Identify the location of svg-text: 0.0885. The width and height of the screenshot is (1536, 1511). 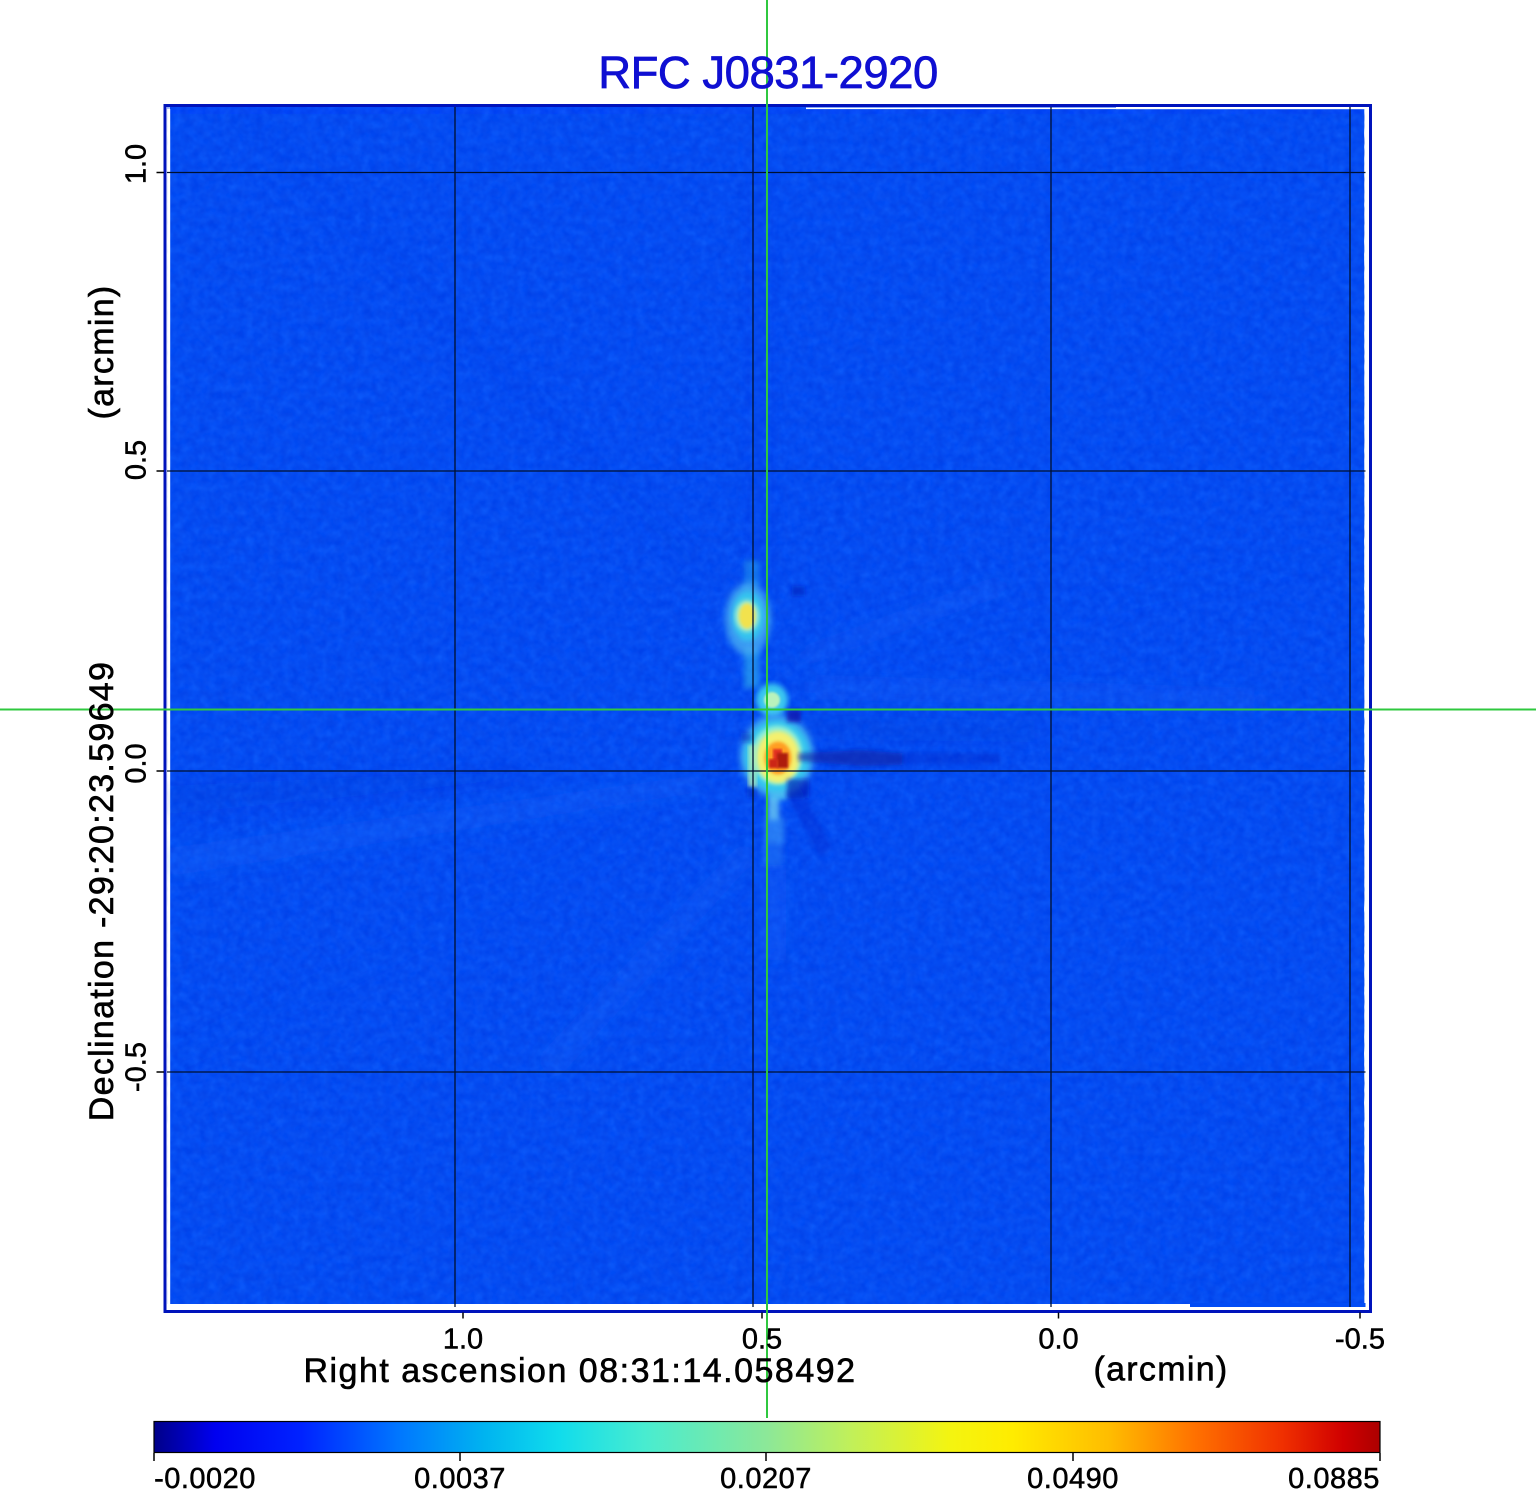
(1334, 1479).